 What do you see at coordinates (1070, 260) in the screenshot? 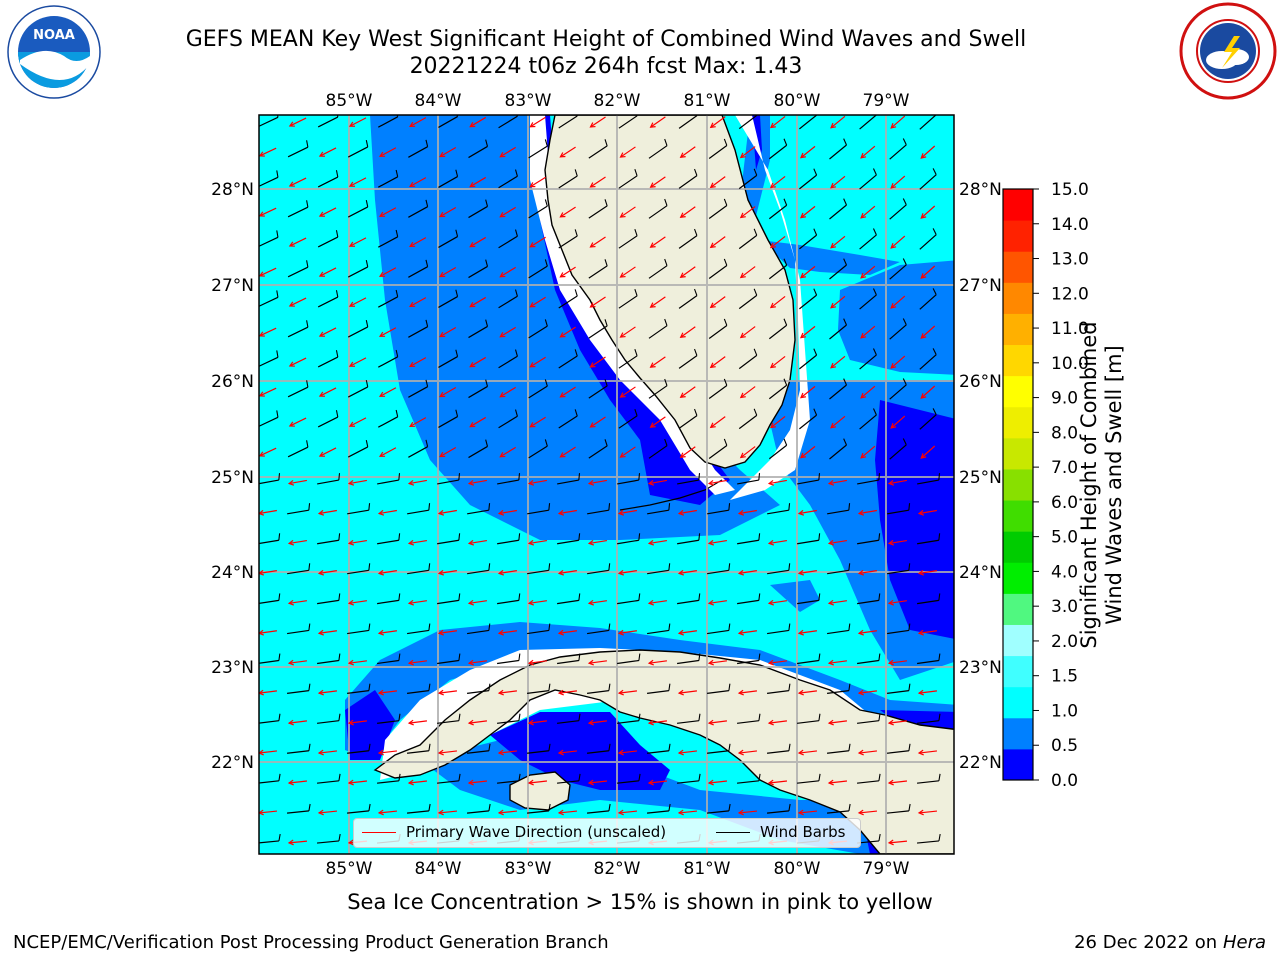
I see `colorbar-tick-label: 13.0` at bounding box center [1070, 260].